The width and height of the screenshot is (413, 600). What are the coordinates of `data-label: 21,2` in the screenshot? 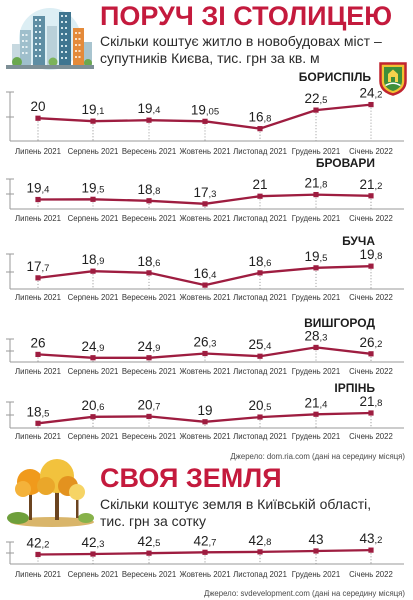 It's located at (371, 184).